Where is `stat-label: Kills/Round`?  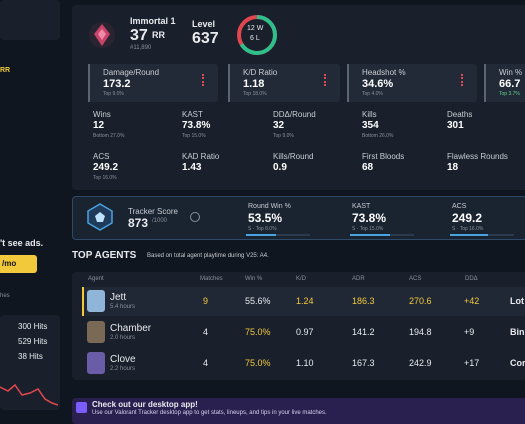
stat-label: Kills/Round is located at coordinates (293, 156).